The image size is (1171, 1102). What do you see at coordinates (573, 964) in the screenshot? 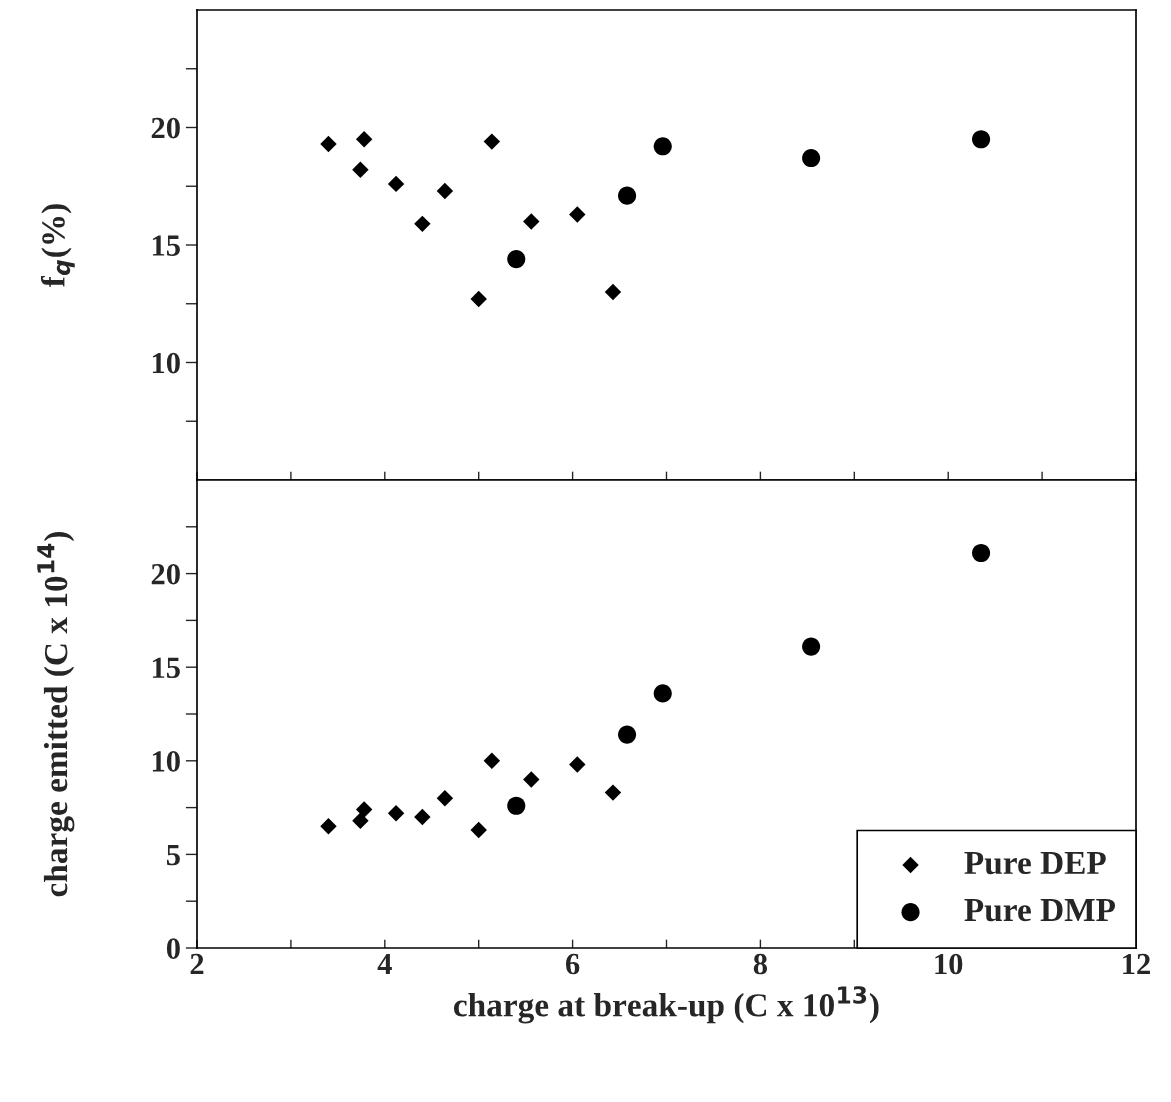
I see `x-tick-label: 6` at bounding box center [573, 964].